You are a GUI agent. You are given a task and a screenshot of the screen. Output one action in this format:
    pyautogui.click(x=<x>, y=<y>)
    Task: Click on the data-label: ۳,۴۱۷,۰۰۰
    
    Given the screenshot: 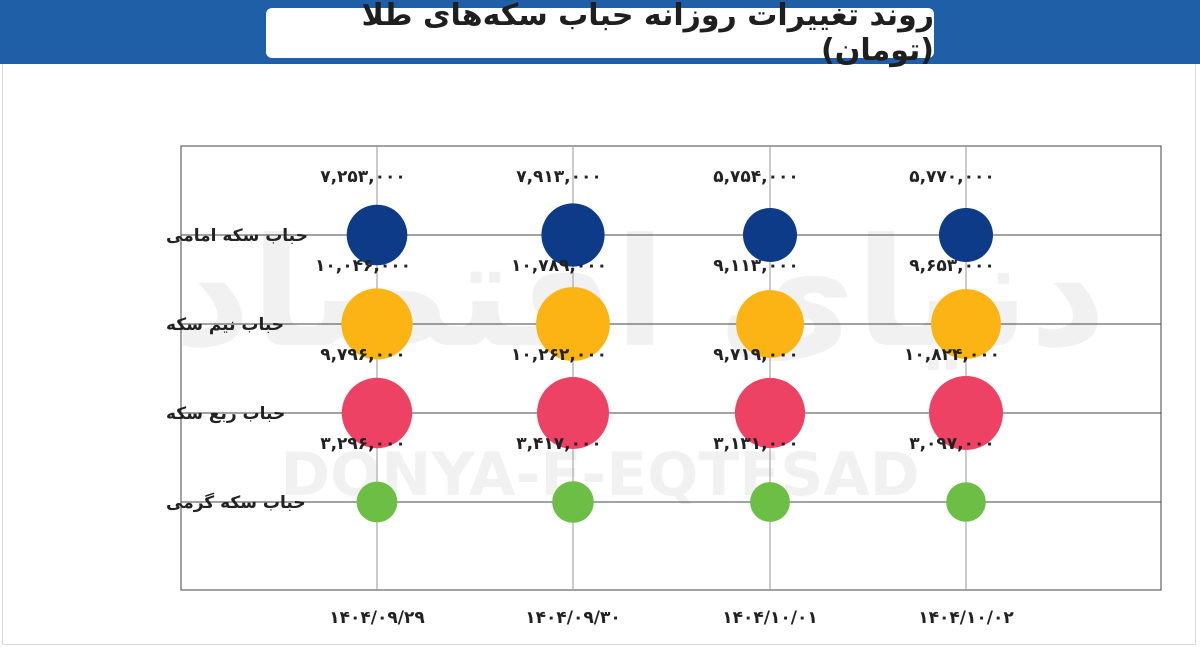 What is the action you would take?
    pyautogui.click(x=559, y=444)
    